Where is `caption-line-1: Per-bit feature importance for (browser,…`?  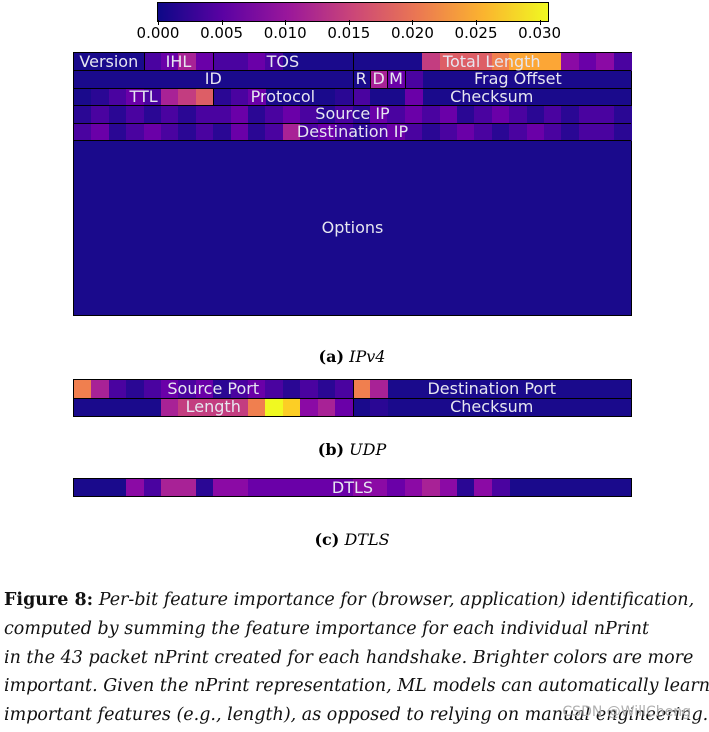
caption-line-1: Per-bit feature importance for (browser,… is located at coordinates (396, 600).